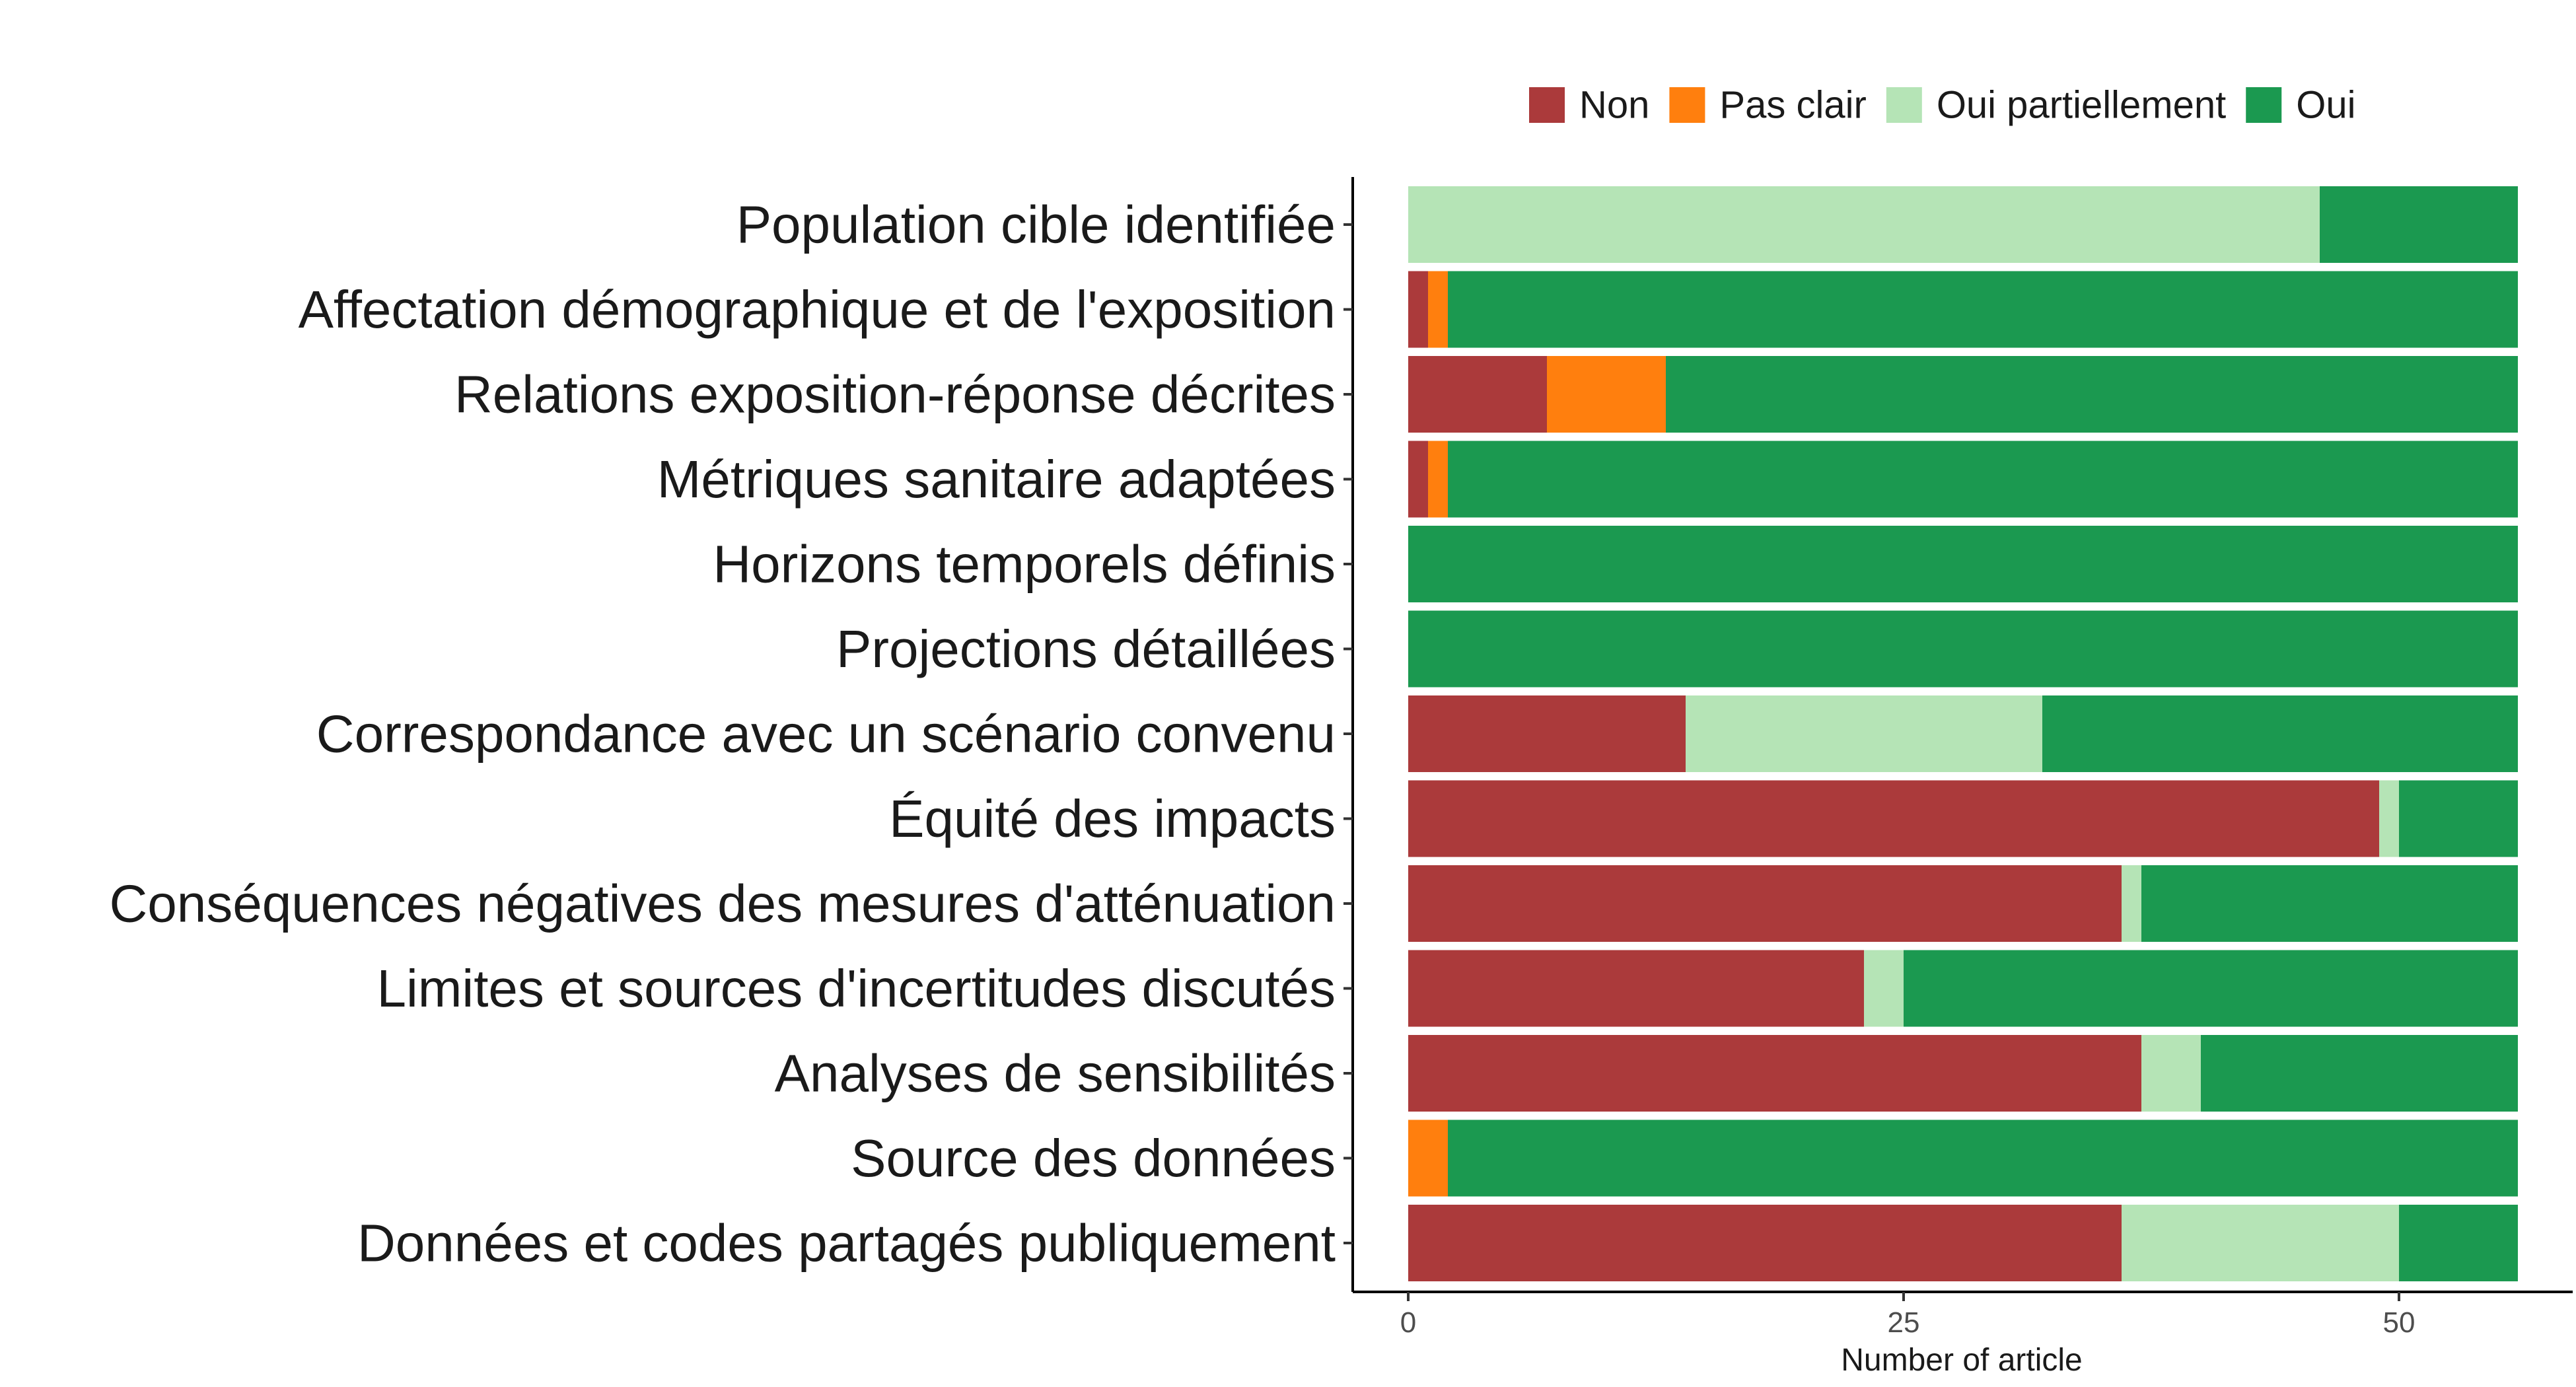 This screenshot has width=2576, height=1387. Describe the element at coordinates (2326, 105) in the screenshot. I see `legend-label: Oui` at that location.